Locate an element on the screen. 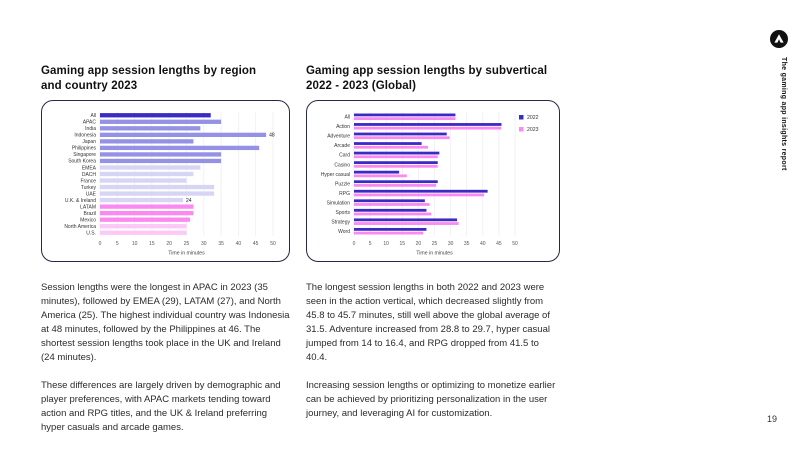  svg-text: Casino is located at coordinates (342, 165).